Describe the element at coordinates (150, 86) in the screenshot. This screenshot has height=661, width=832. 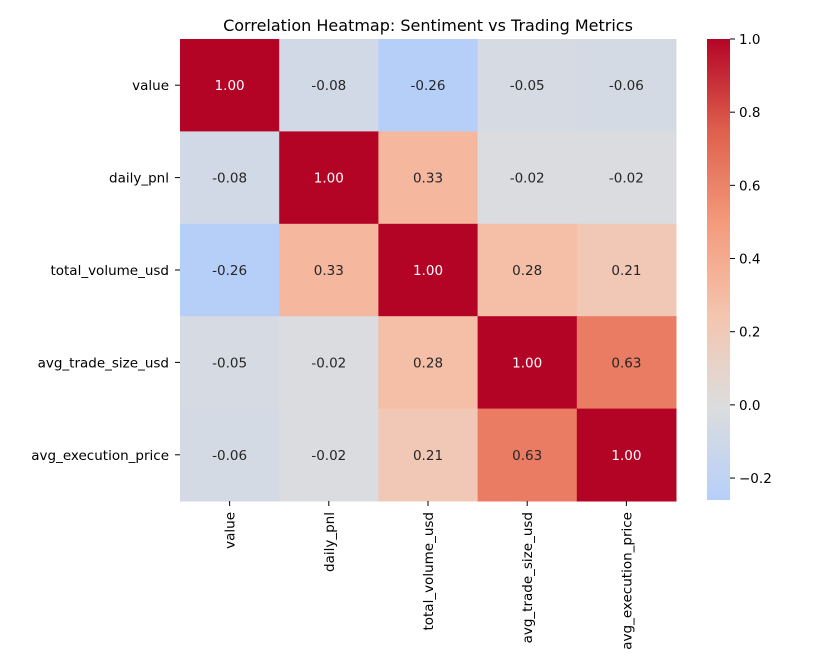
I see `y-tick-label: value` at that location.